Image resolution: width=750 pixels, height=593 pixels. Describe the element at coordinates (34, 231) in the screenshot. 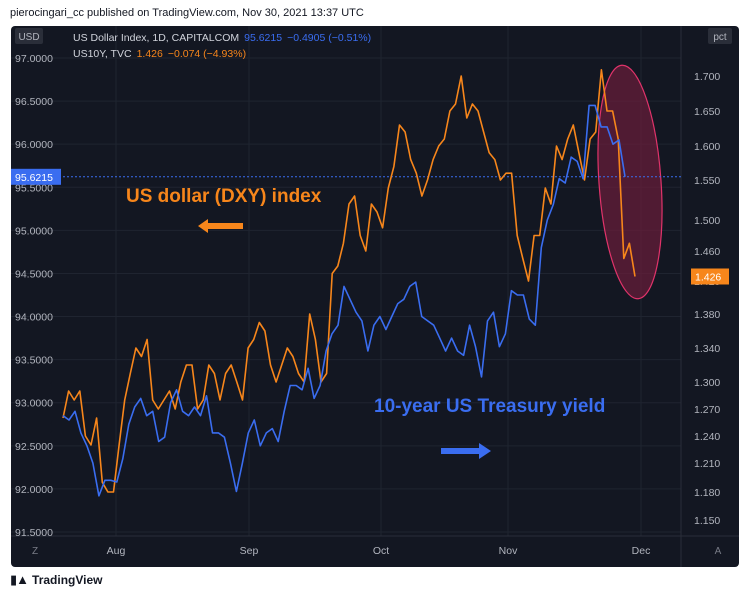

I see `left-axis-tick: 95.0000` at that location.